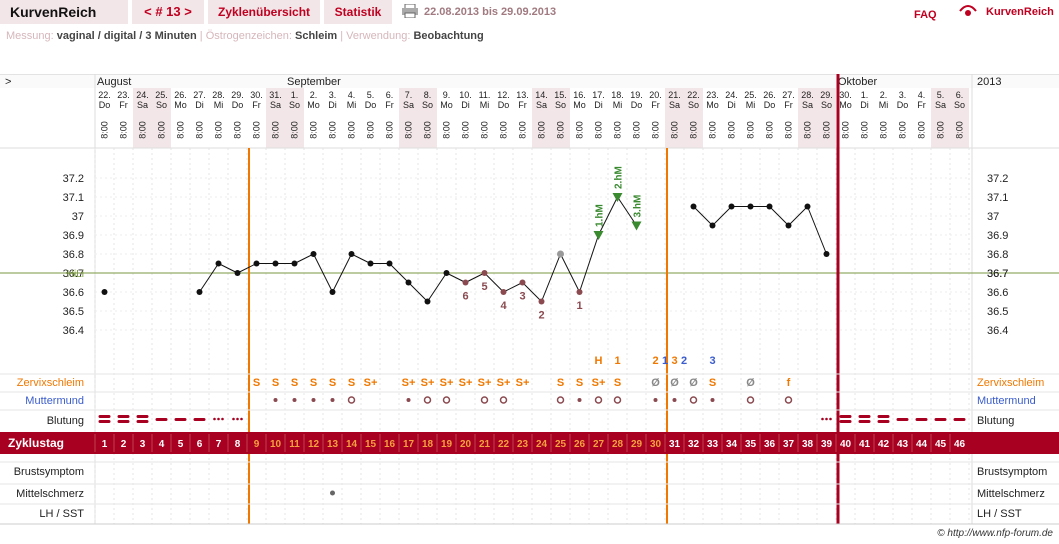 Image resolution: width=1059 pixels, height=544 pixels. I want to click on use-label: Verwendung:, so click(378, 36).